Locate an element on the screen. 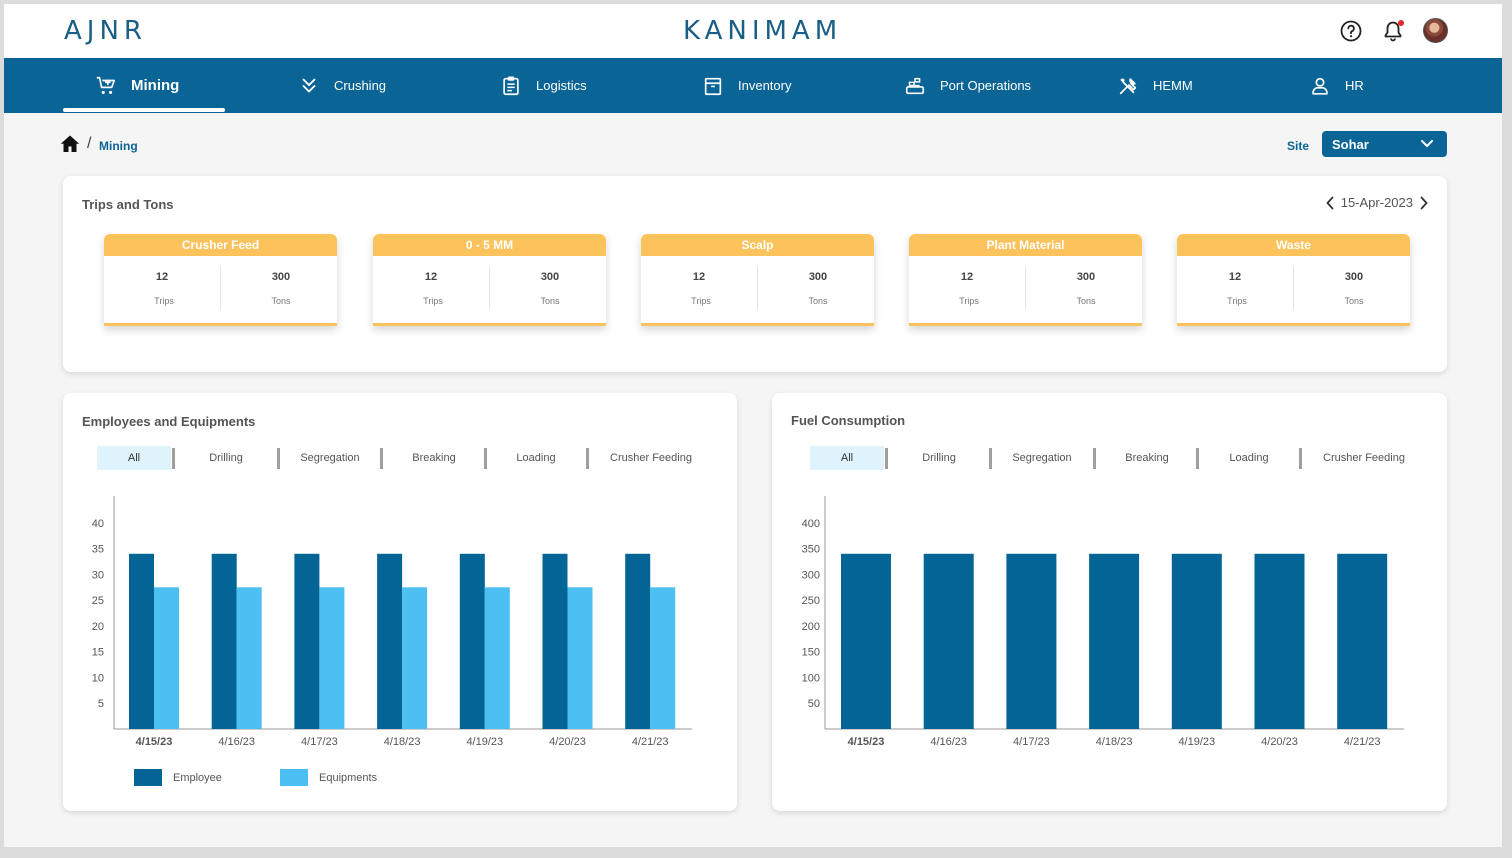 The height and width of the screenshot is (858, 1512). y-tick-label: 300 is located at coordinates (811, 575).